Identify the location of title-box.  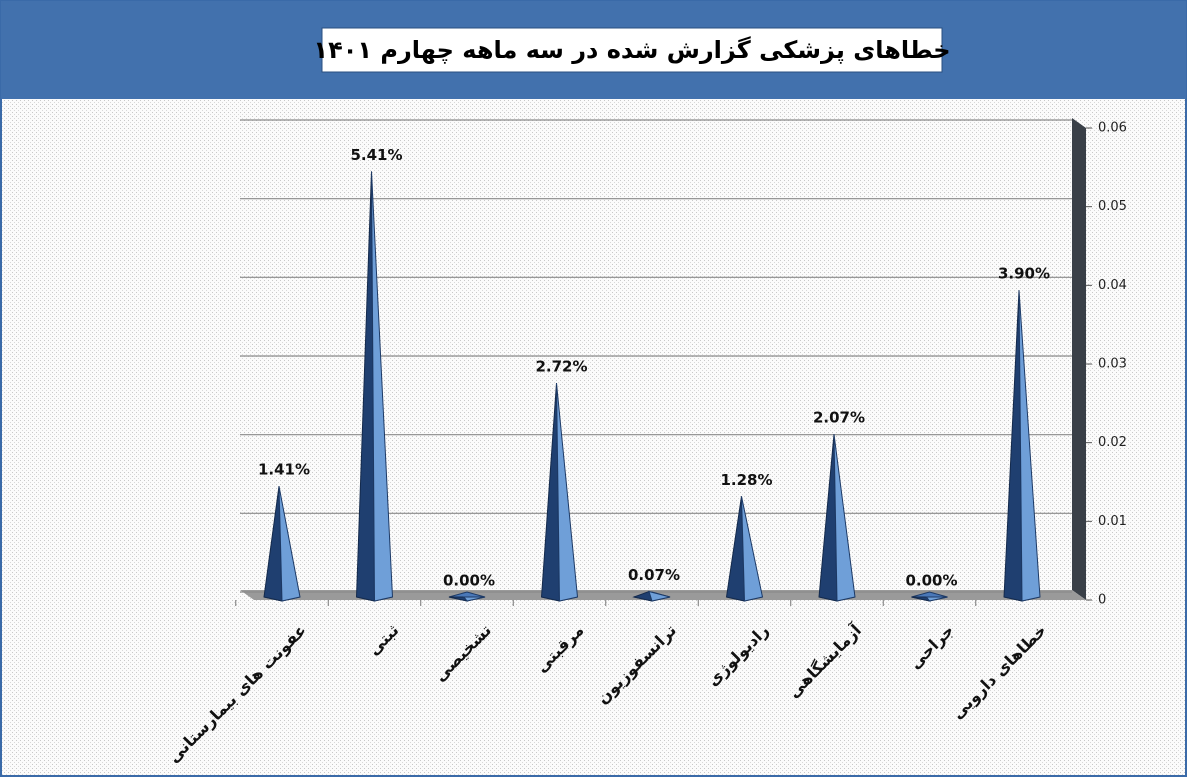
(632, 50).